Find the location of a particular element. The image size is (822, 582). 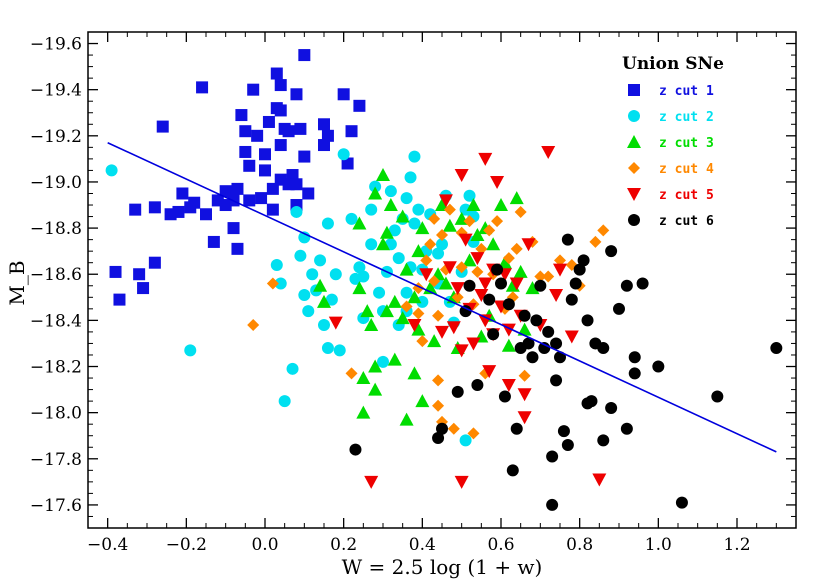

y-tick-label: −17.6 is located at coordinates (56, 506).